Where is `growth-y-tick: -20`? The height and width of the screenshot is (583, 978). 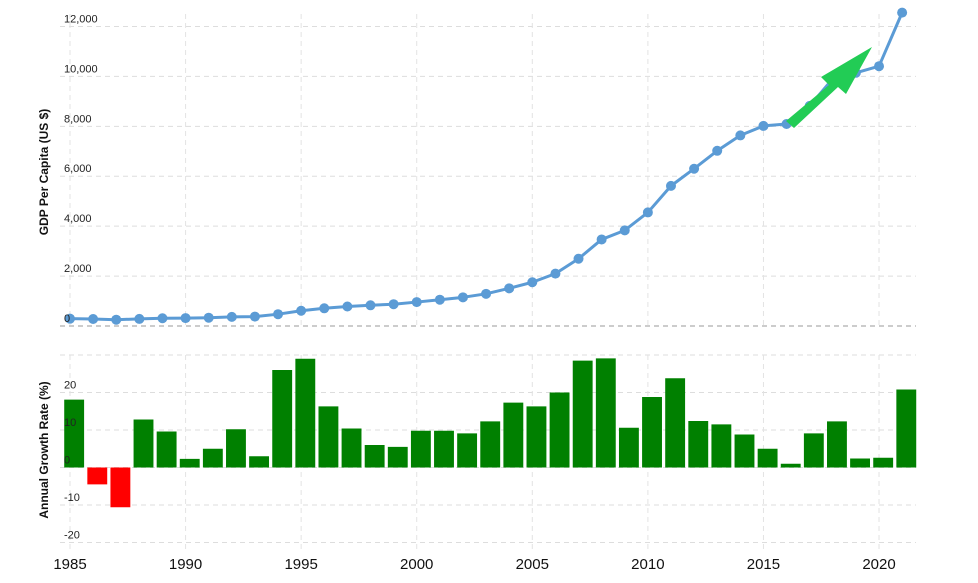
growth-y-tick: -20 is located at coordinates (72, 536).